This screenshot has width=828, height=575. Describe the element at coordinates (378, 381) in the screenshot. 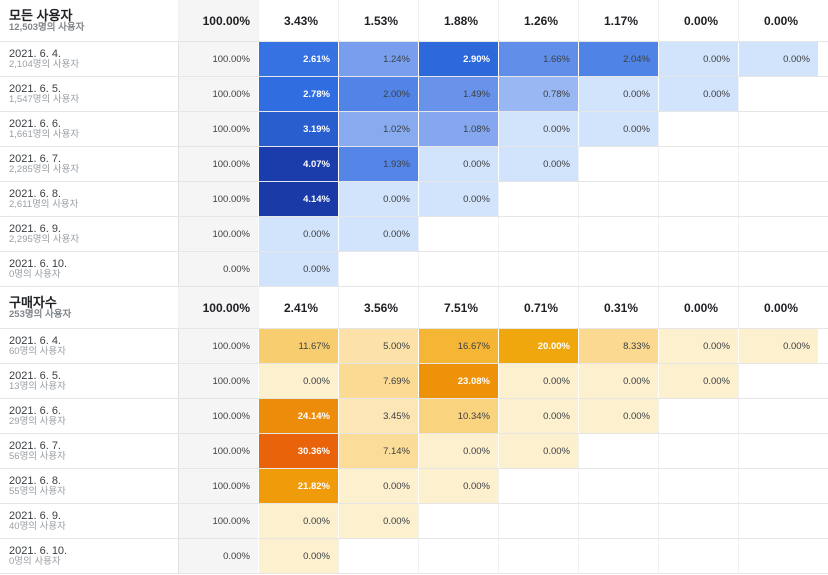

I see `cohort-heat-cell: 7.69%` at that location.